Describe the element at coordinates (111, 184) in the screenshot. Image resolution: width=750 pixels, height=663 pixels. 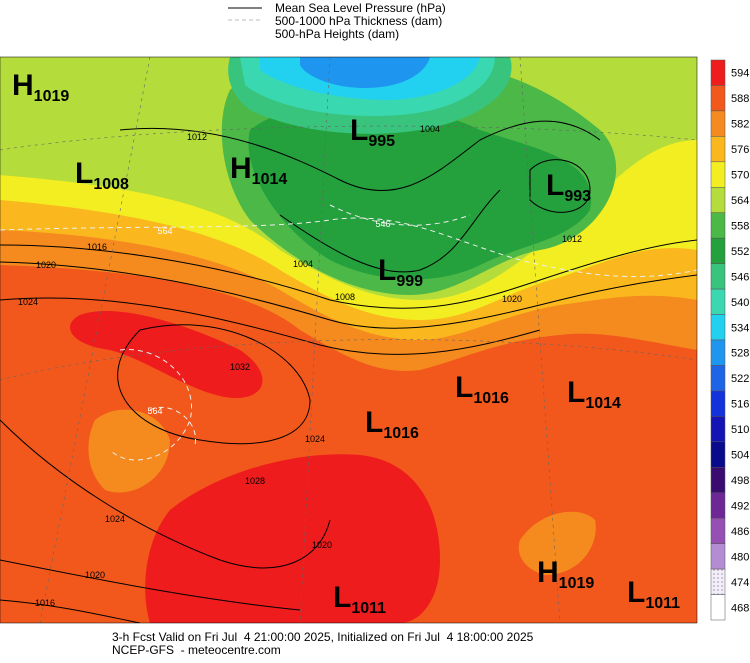
I see `center-value: 1008` at that location.